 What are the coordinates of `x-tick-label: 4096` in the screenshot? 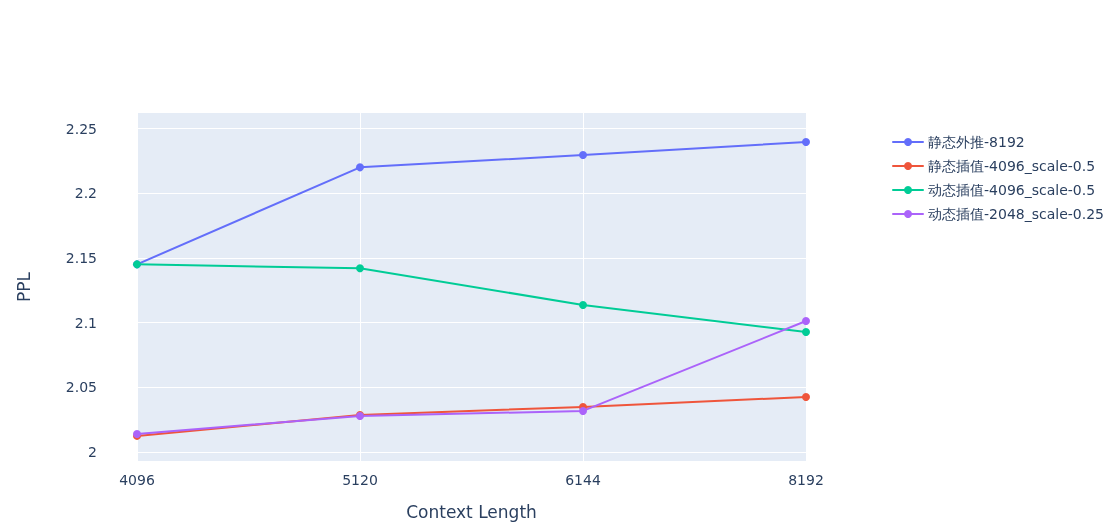 It's located at (137, 480).